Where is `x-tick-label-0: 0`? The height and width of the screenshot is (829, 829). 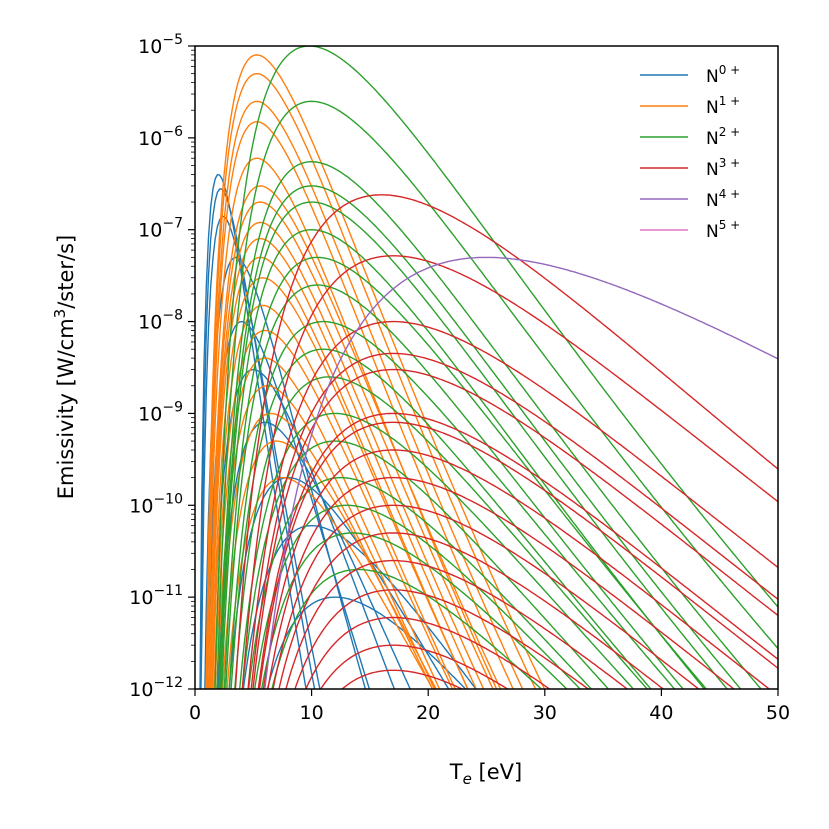
x-tick-label-0: 0 is located at coordinates (195, 713).